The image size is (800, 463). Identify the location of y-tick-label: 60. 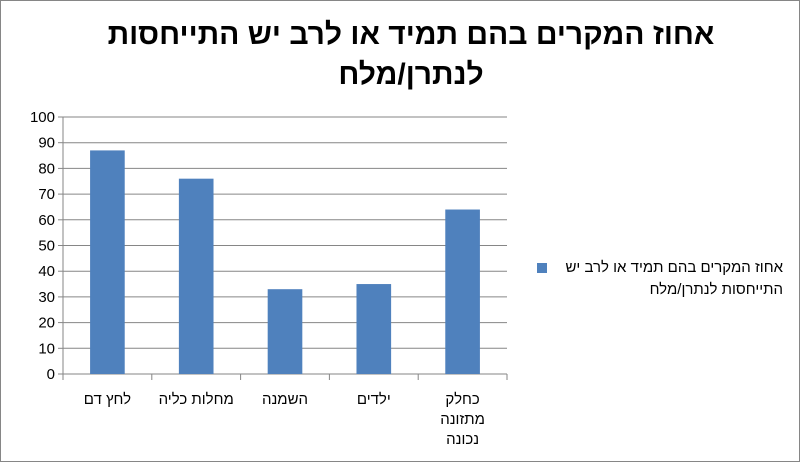
(46, 220).